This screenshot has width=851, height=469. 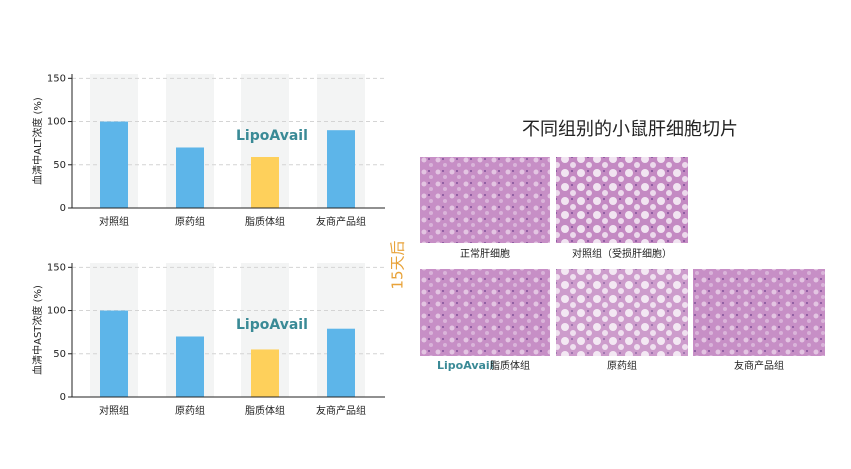 What do you see at coordinates (759, 365) in the screenshot?
I see `image-label: 友商产品组` at bounding box center [759, 365].